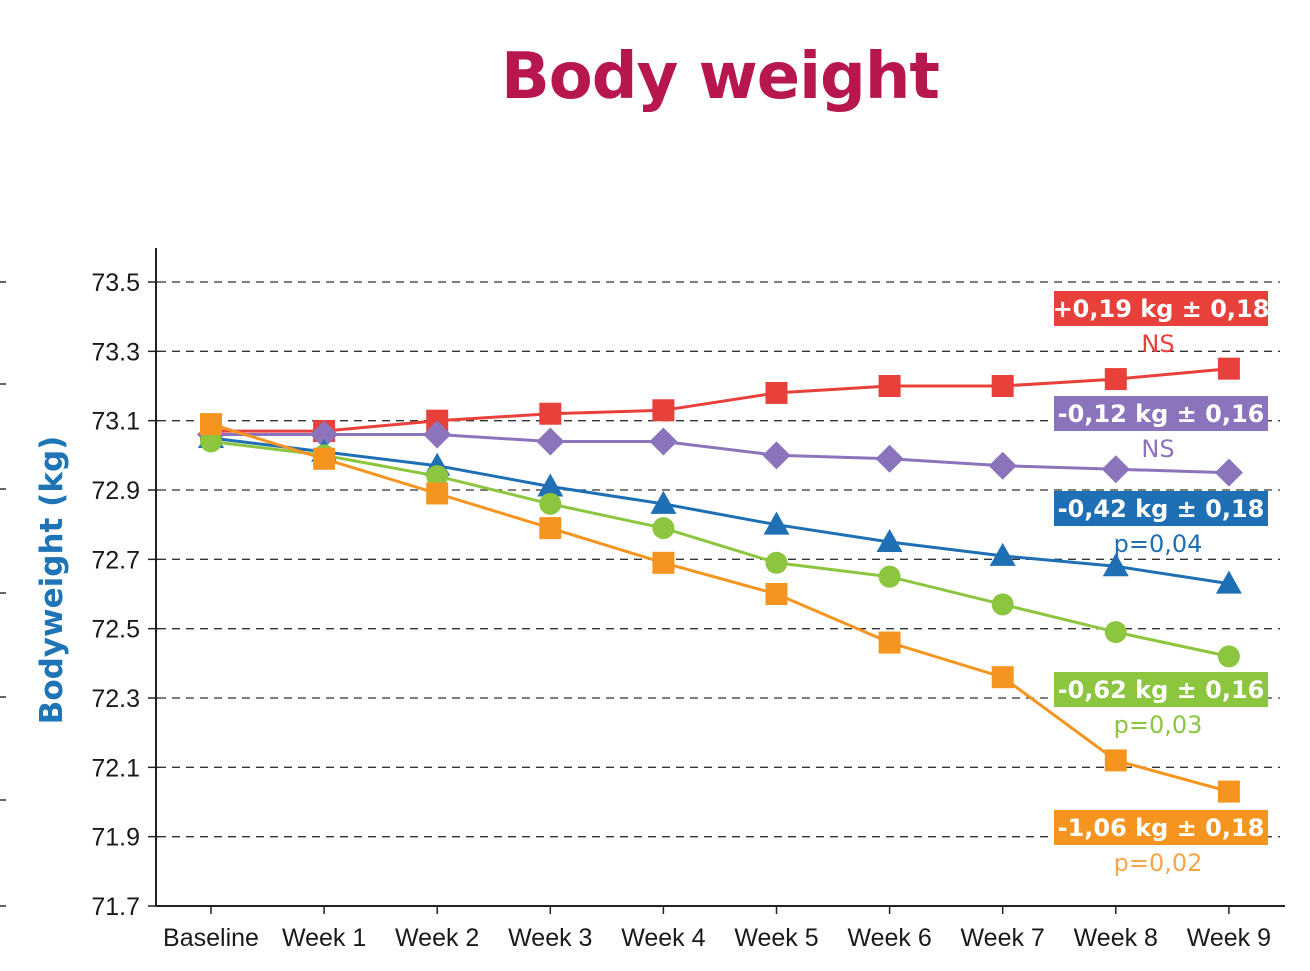  What do you see at coordinates (115, 699) in the screenshot?
I see `y-tick-label: 72.3` at bounding box center [115, 699].